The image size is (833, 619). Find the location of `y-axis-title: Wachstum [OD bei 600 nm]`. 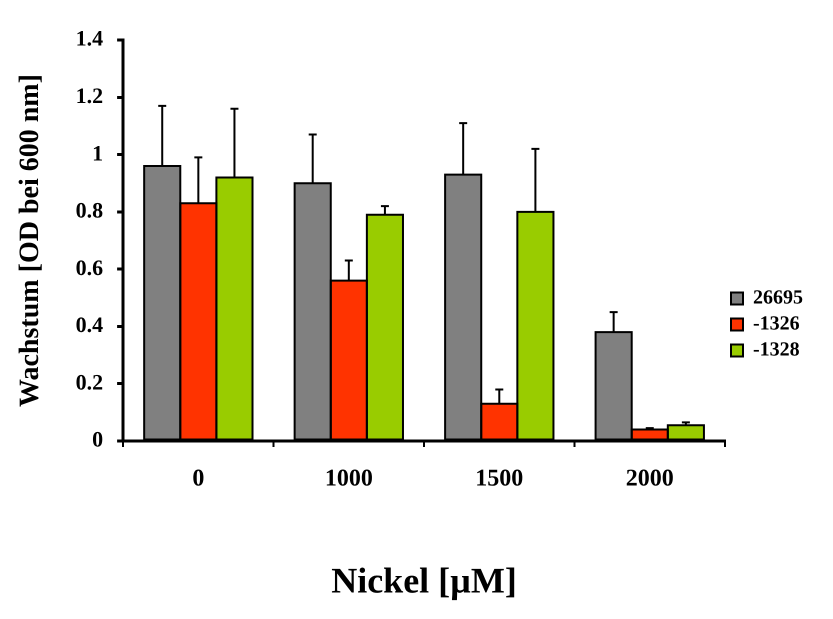

y-axis-title: Wachstum [OD bei 600 nm] is located at coordinates (30, 240).